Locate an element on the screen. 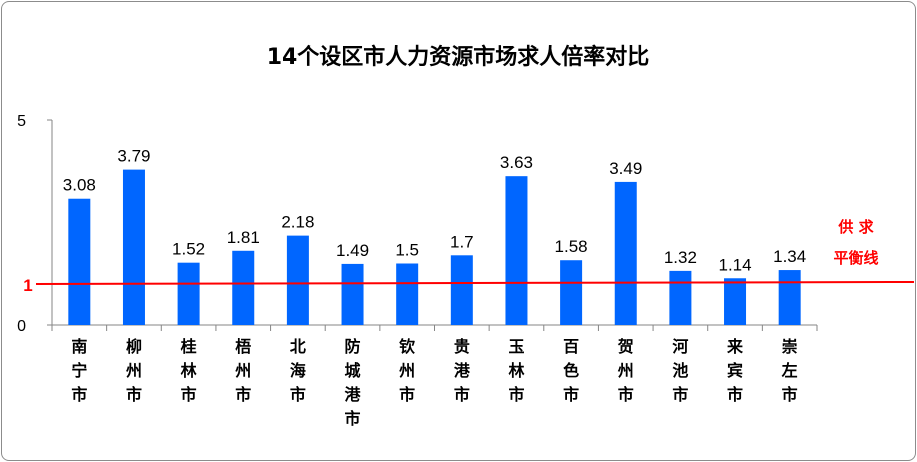 The width and height of the screenshot is (917, 462). y-tick-label-5: 5 is located at coordinates (21, 121).